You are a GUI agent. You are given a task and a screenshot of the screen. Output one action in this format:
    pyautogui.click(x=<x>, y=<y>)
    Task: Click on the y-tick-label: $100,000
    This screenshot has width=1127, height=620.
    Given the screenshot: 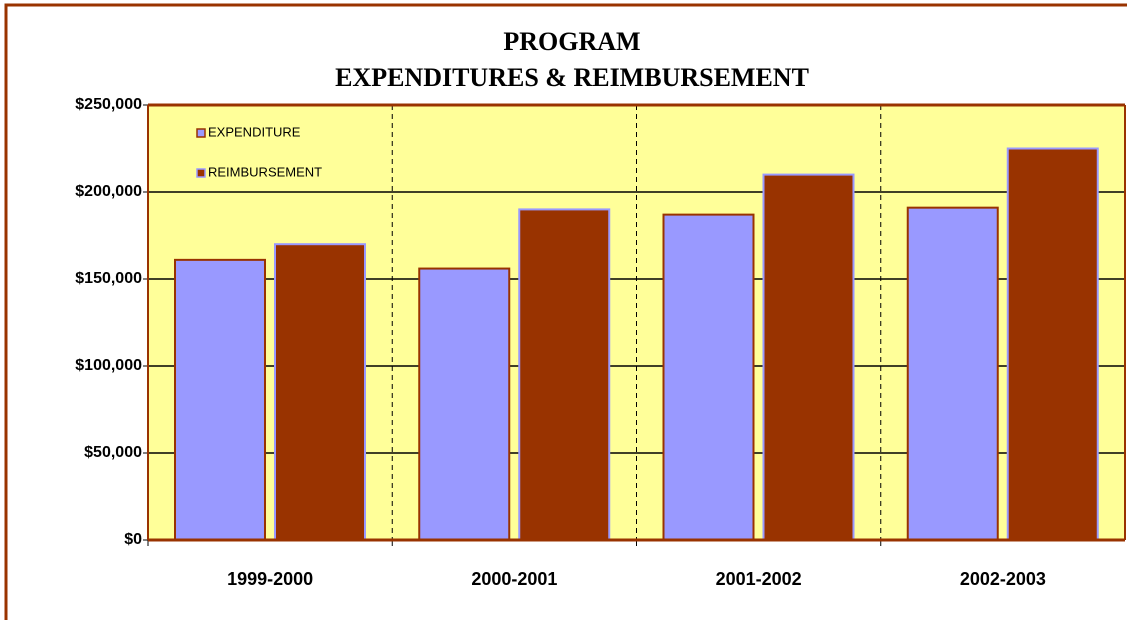 What is the action you would take?
    pyautogui.click(x=108, y=365)
    